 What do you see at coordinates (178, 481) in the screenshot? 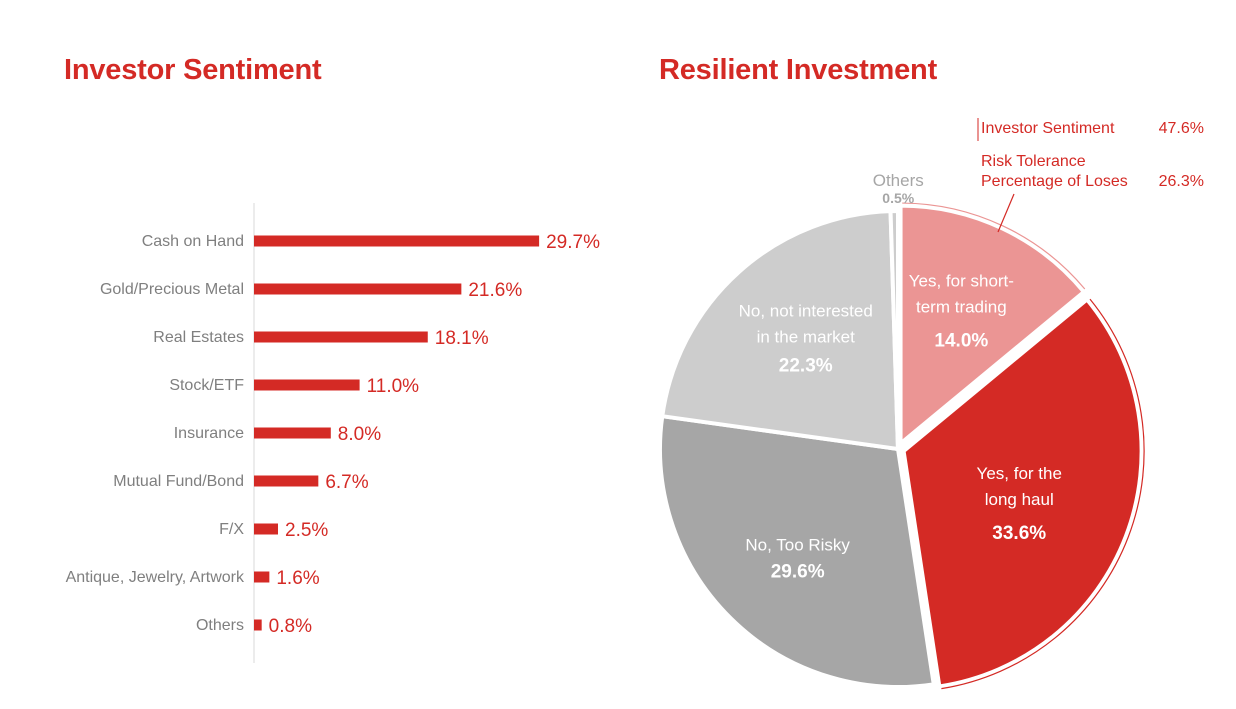
I see `bar-category-label: Mutual Fund/Bond` at bounding box center [178, 481].